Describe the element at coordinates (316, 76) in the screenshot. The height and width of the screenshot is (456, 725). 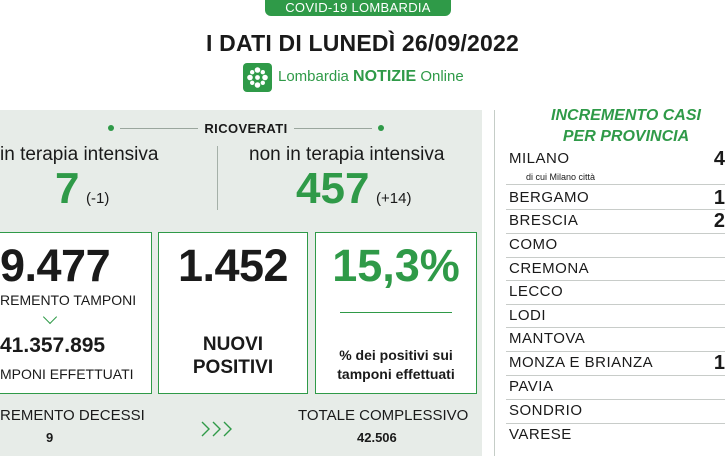
I see `brand-part-1: Lombardia` at that location.